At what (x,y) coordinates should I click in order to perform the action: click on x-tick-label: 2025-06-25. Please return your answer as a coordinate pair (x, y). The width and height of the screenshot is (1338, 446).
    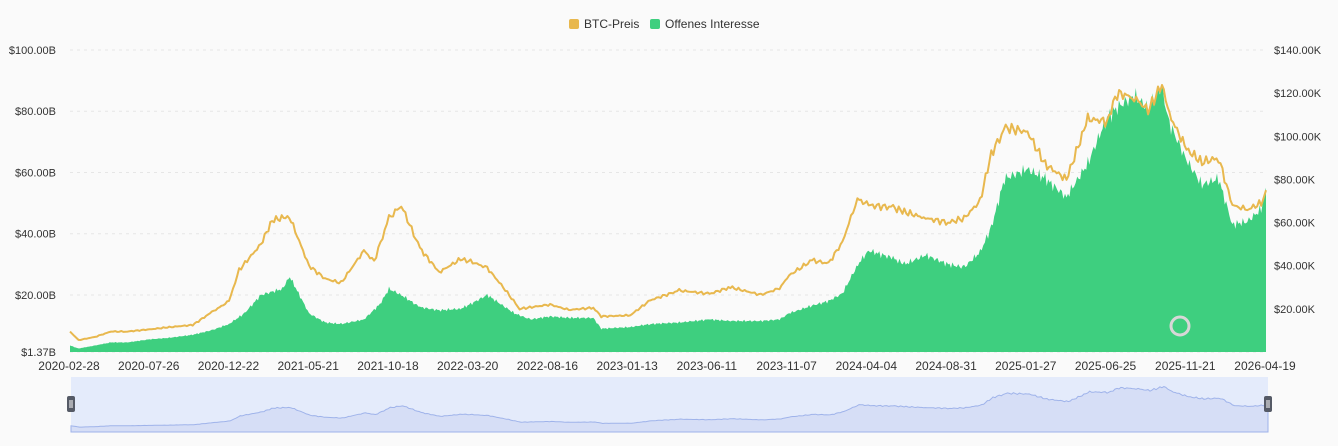
    Looking at the image, I should click on (1106, 366).